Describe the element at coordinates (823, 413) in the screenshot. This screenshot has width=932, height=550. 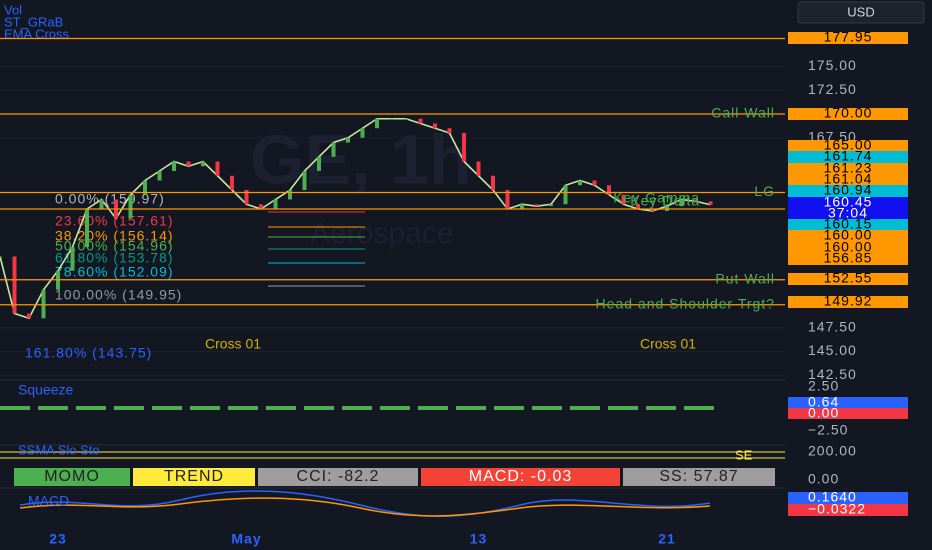
I see `pane-box-label: 0.00` at that location.